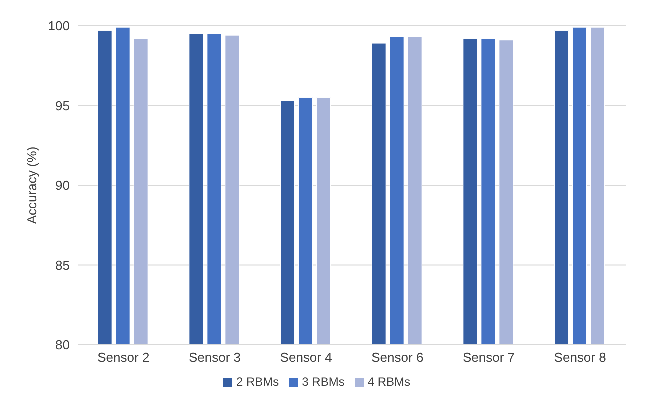 The height and width of the screenshot is (405, 654). What do you see at coordinates (258, 382) in the screenshot?
I see `legend-label: 2 RBMs` at bounding box center [258, 382].